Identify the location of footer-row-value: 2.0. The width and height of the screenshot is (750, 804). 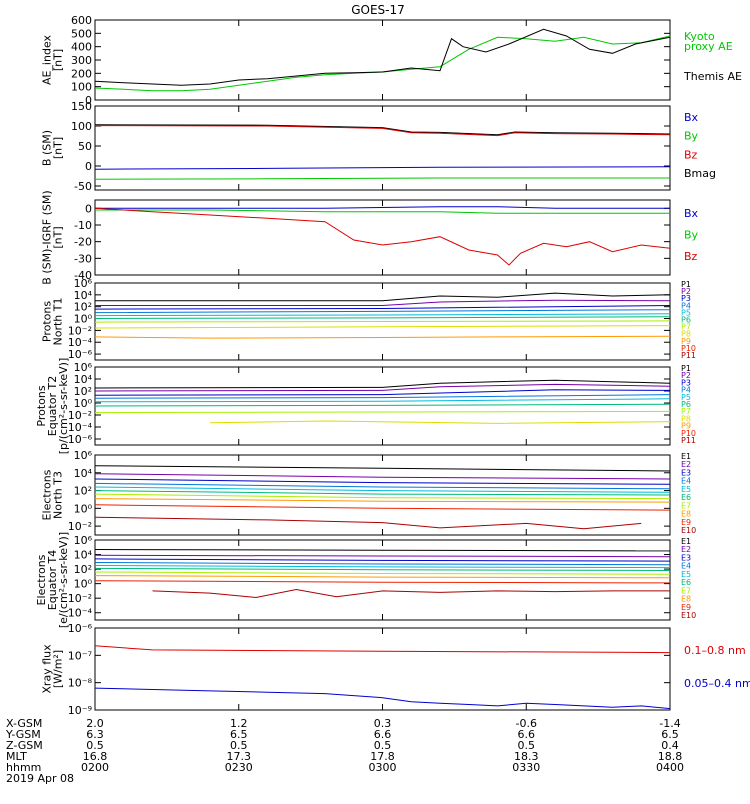
(95, 723).